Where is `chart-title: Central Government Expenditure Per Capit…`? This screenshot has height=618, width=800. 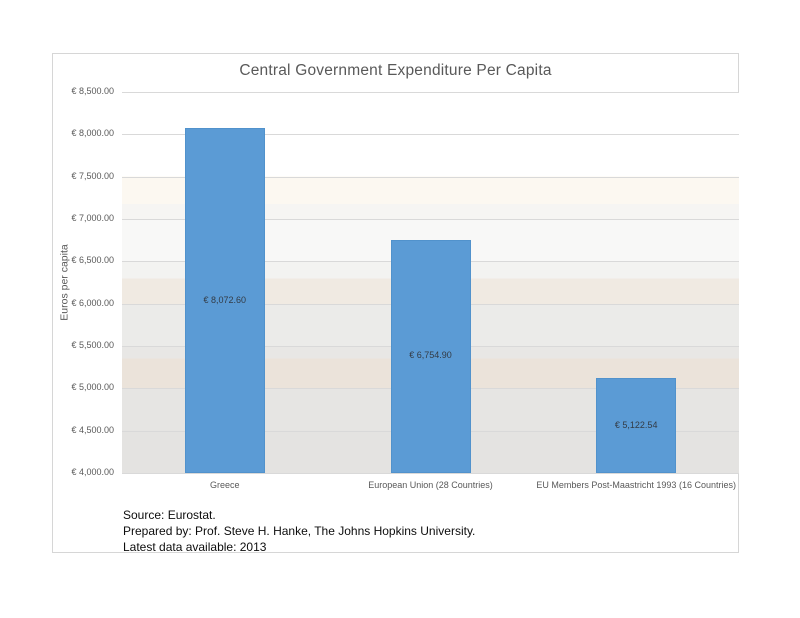 chart-title: Central Government Expenditure Per Capit… is located at coordinates (395, 70).